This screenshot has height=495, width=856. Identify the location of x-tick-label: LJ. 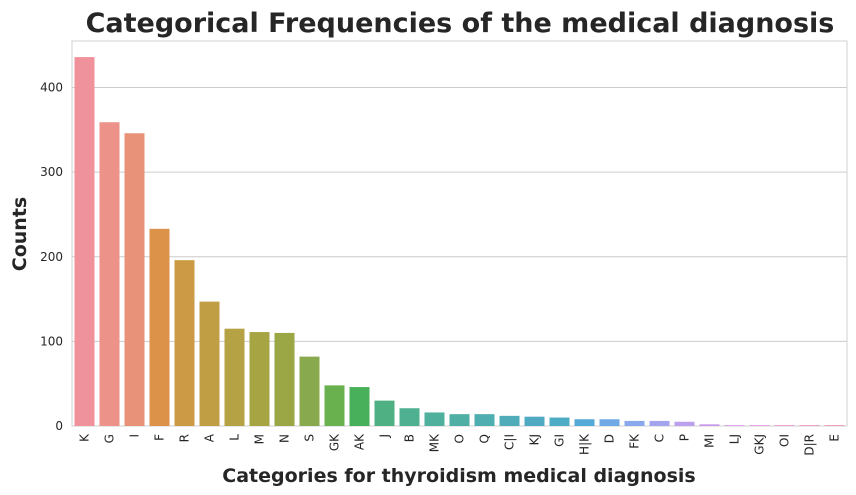
(735, 439).